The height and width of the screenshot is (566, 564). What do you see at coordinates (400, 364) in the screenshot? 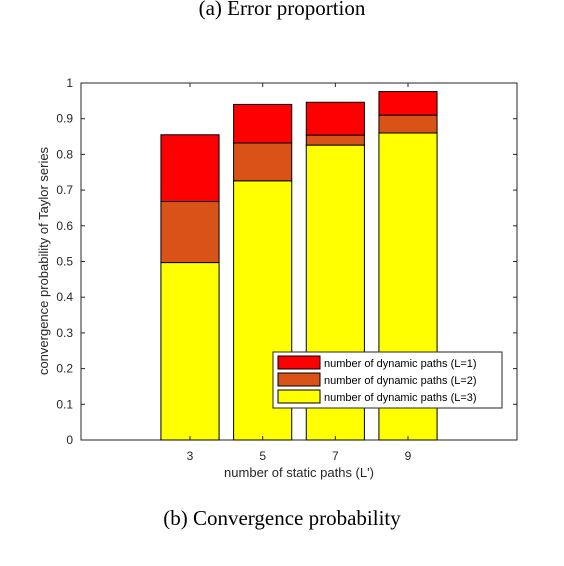
I see `legend-label: number of dynamic paths (L=1)` at bounding box center [400, 364].